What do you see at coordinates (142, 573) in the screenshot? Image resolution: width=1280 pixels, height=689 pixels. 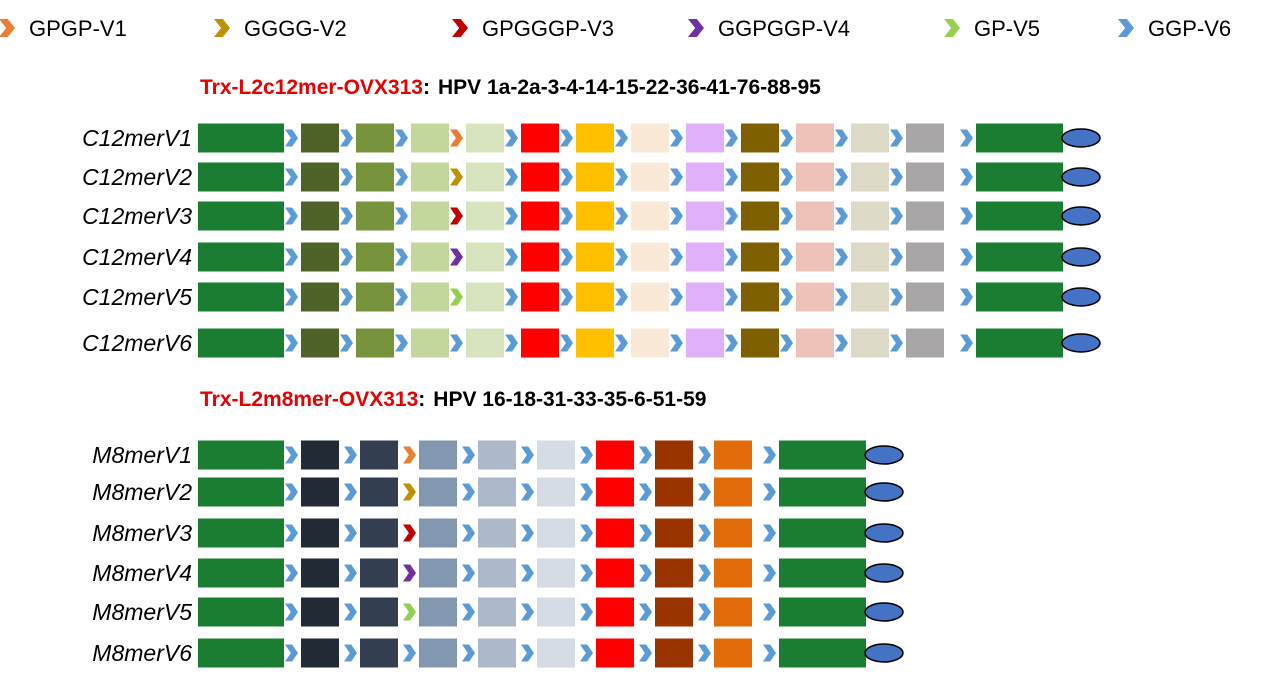 I see `row-label: M8merV4` at bounding box center [142, 573].